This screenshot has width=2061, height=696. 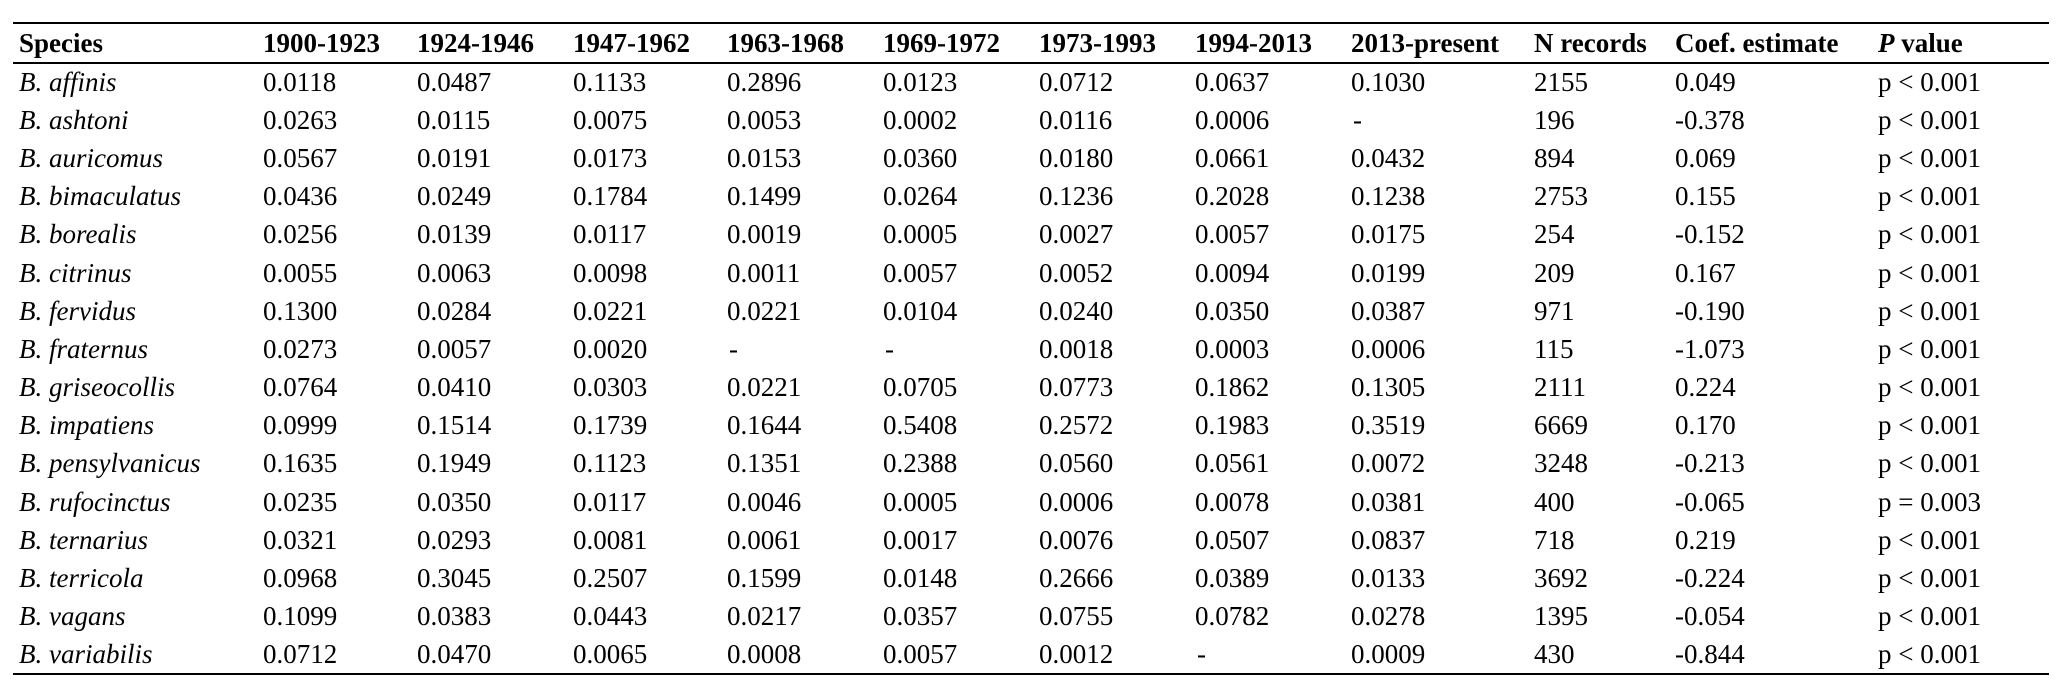 What do you see at coordinates (1710, 234) in the screenshot?
I see `cell-coef-estimate: -0.152` at bounding box center [1710, 234].